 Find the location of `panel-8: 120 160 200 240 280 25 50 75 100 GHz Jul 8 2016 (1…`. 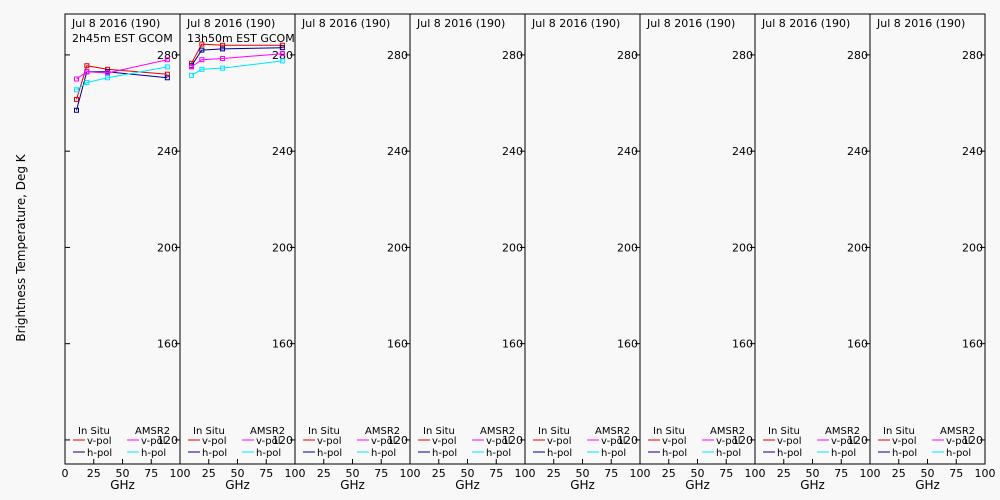

panel-8: 120 160 200 240 280 25 50 75 100 GHz Jul 8 2016 (1… is located at coordinates (932, 252).